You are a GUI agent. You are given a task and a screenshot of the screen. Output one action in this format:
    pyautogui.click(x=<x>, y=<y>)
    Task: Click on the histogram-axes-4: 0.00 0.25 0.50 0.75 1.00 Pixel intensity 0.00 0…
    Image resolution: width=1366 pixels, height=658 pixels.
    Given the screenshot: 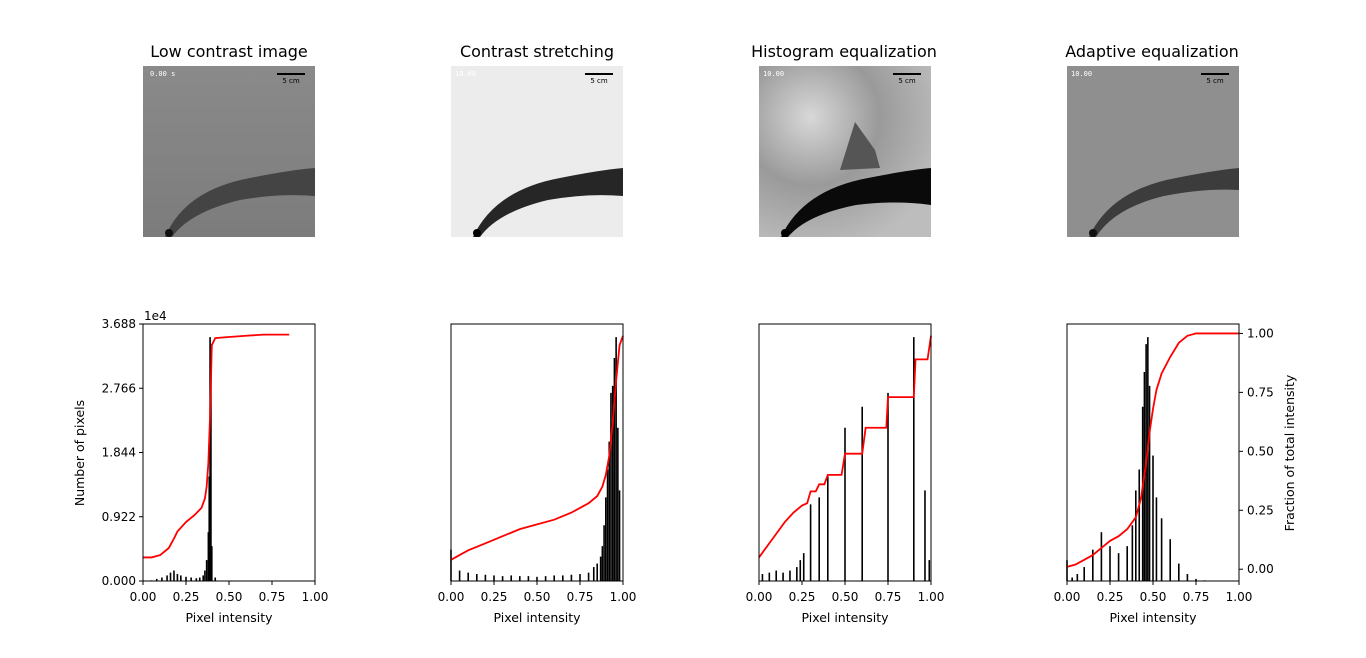 What is the action you would take?
    pyautogui.click(x=1164, y=474)
    